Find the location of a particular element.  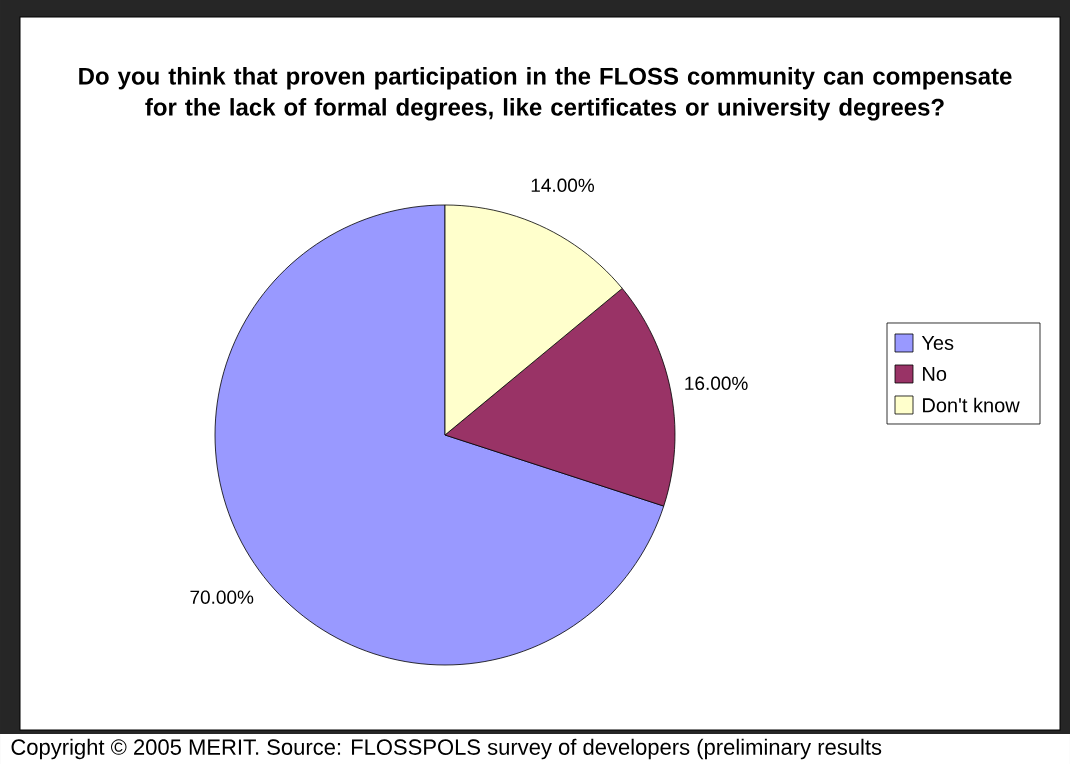

legend-label: No is located at coordinates (935, 374).